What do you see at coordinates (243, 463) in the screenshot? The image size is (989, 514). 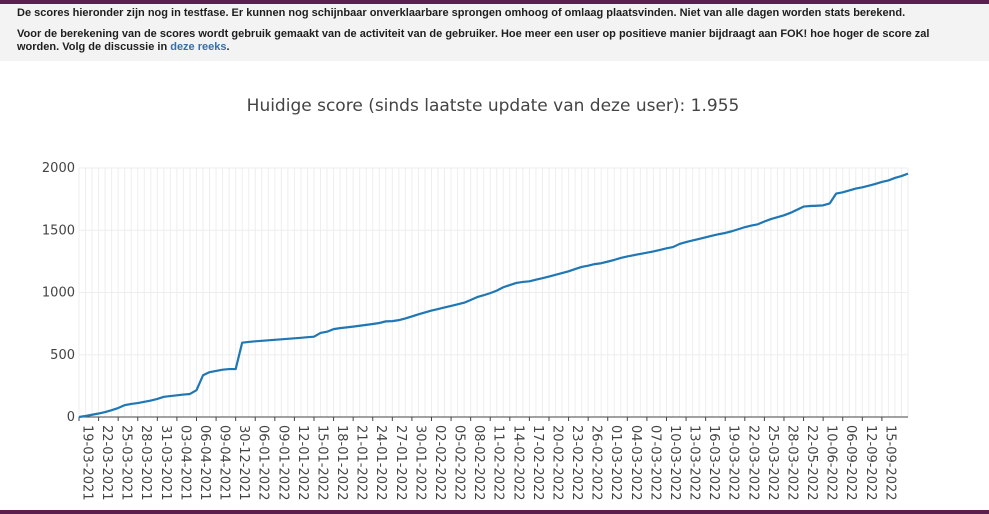 I see `x-tick-label: 30-12-2021` at bounding box center [243, 463].